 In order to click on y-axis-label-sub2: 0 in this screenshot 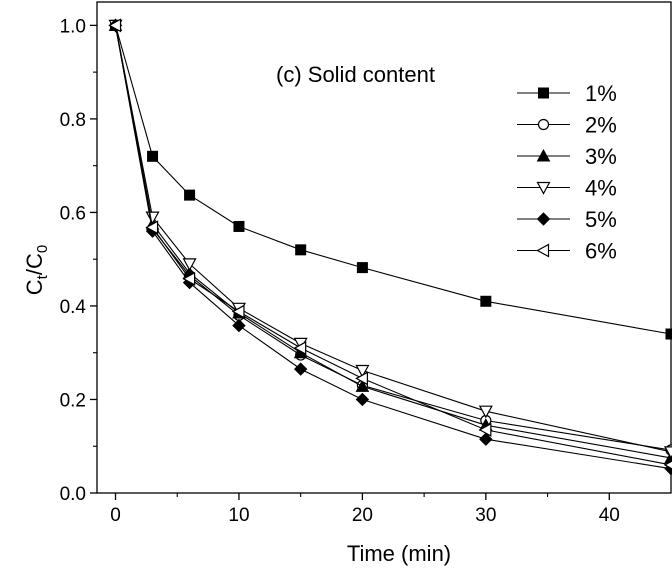, I will do `click(42, 249)`.